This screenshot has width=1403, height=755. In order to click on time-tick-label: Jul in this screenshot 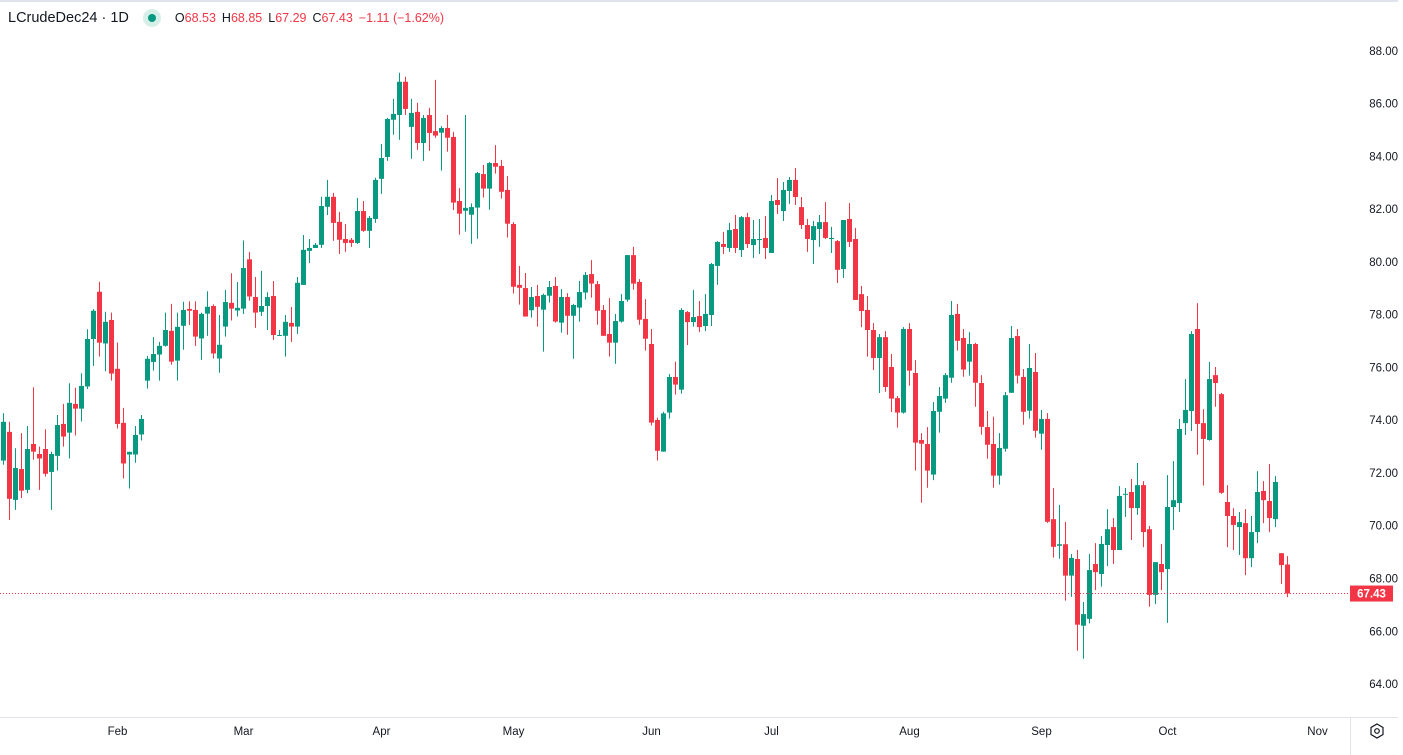, I will do `click(771, 732)`.